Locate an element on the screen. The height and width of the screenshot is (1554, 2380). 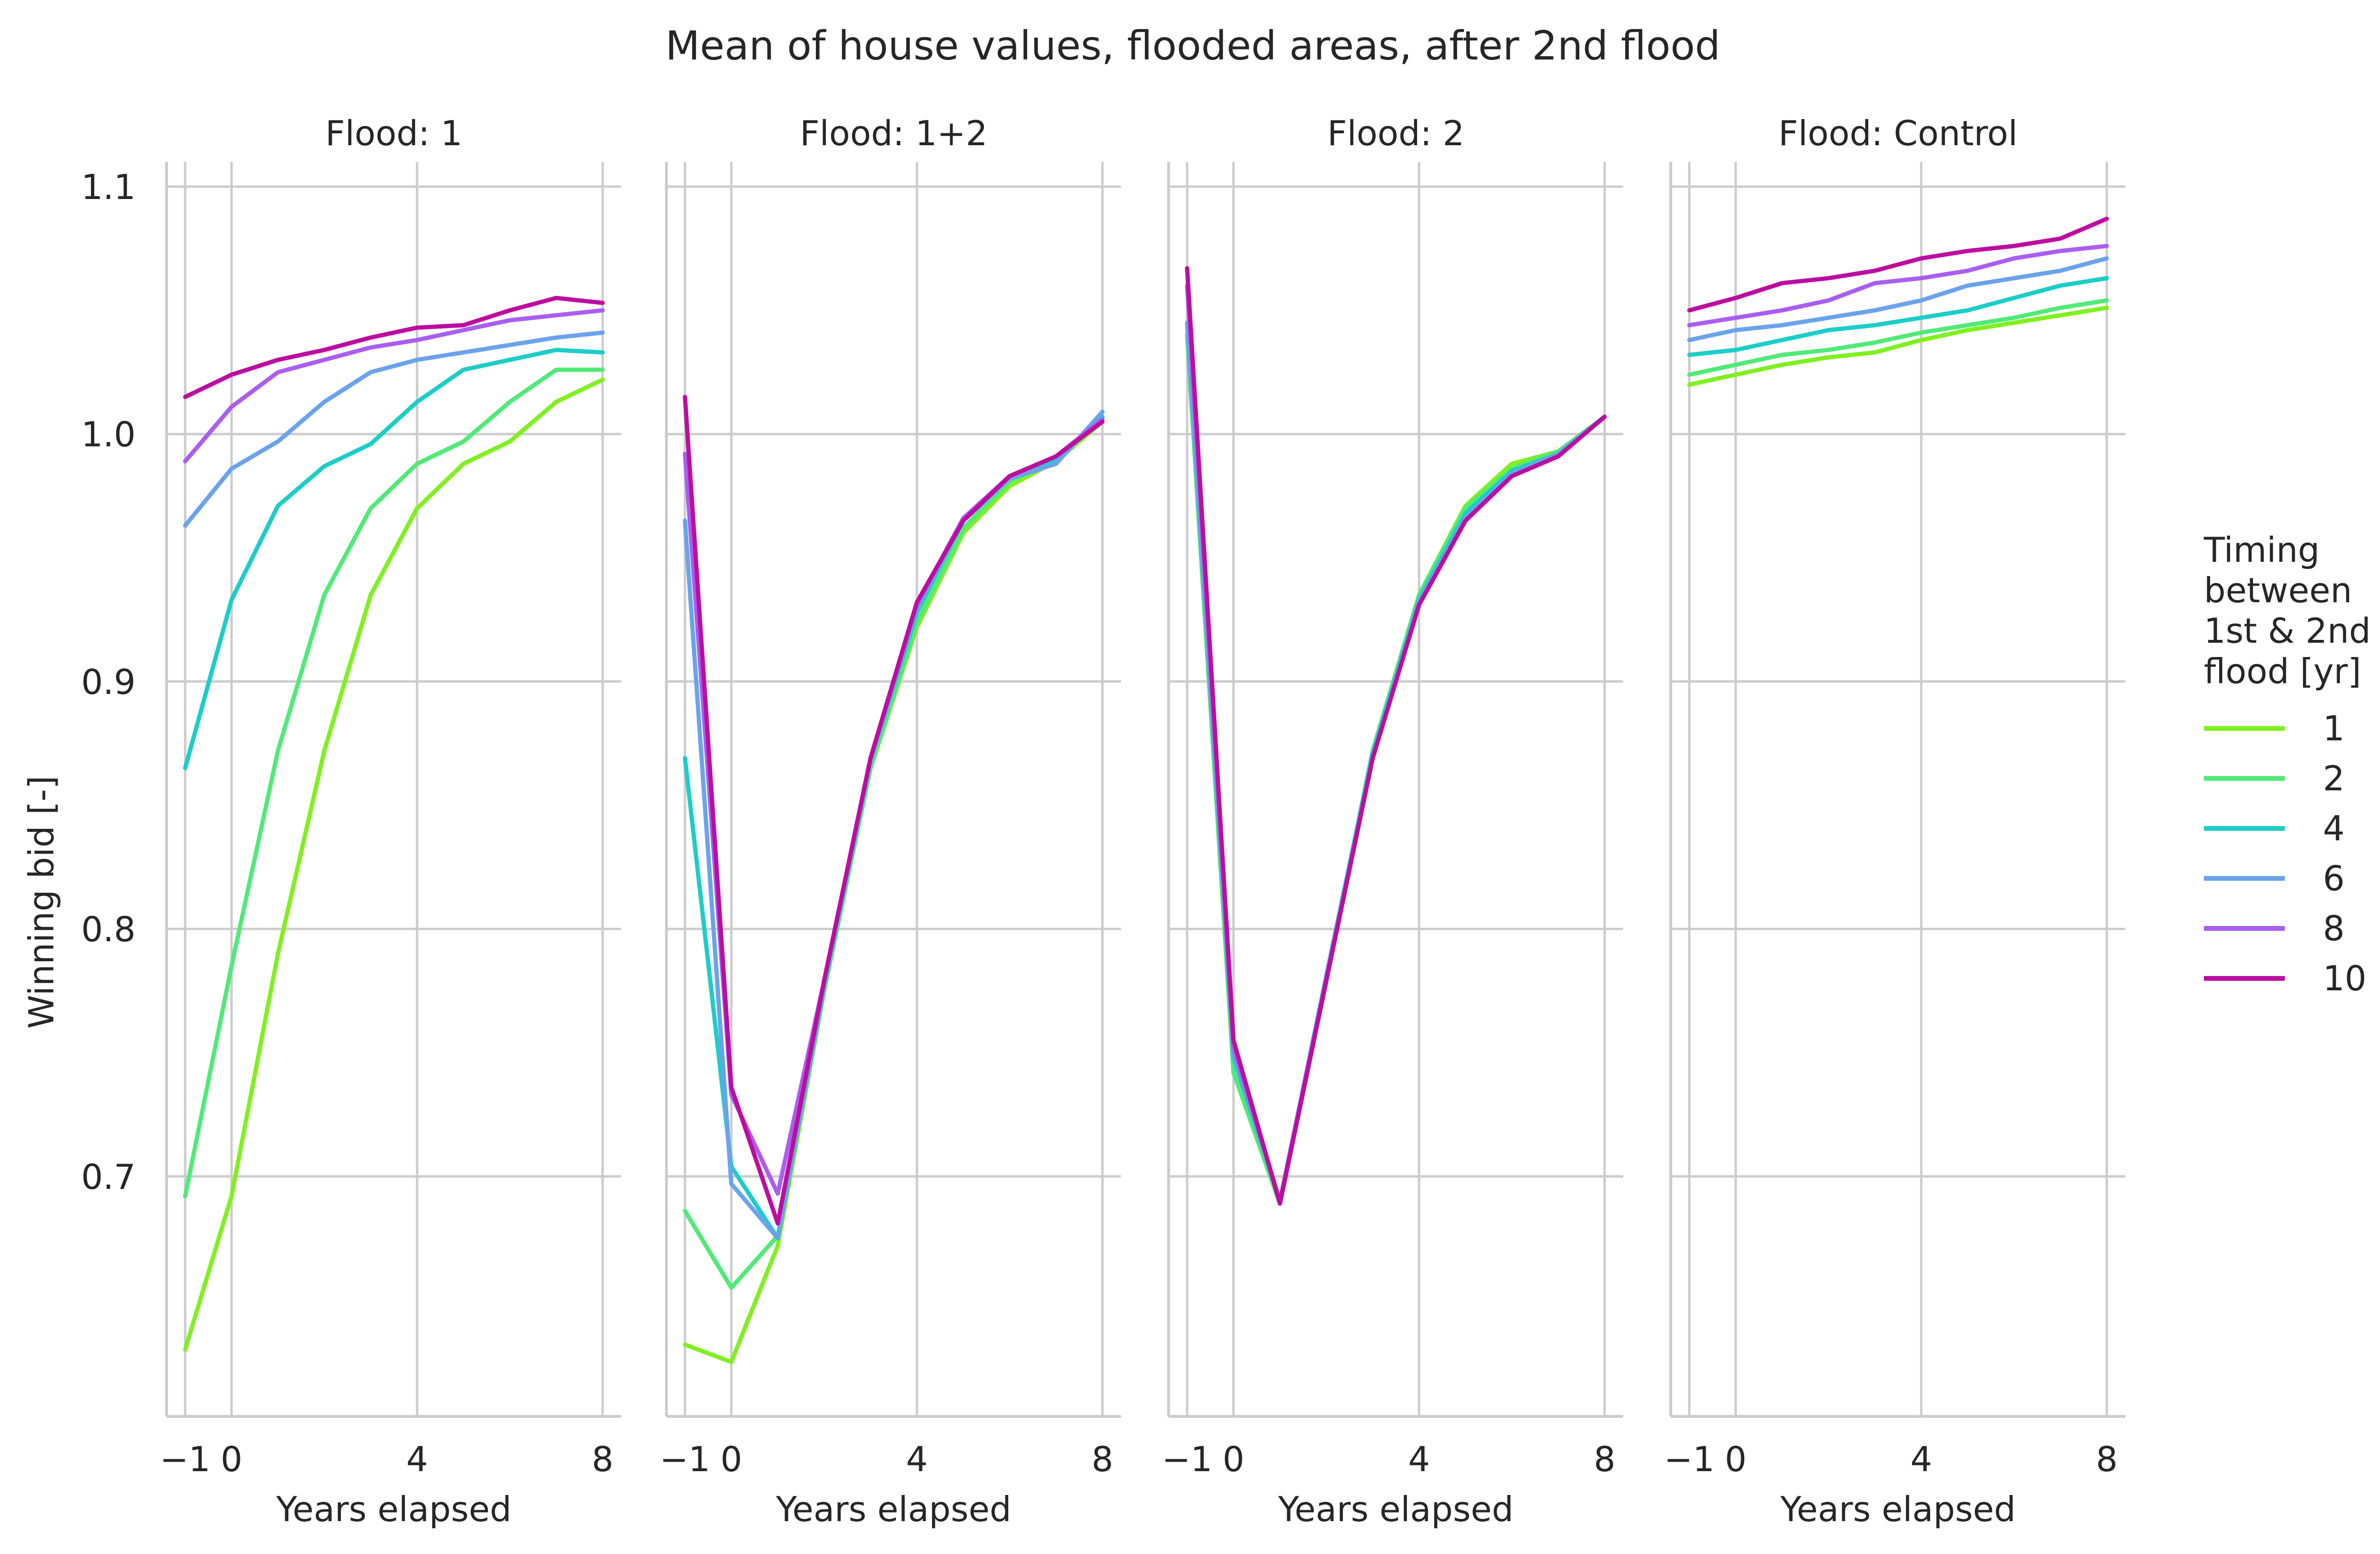
panel-title: Flood: 2 is located at coordinates (1395, 133).